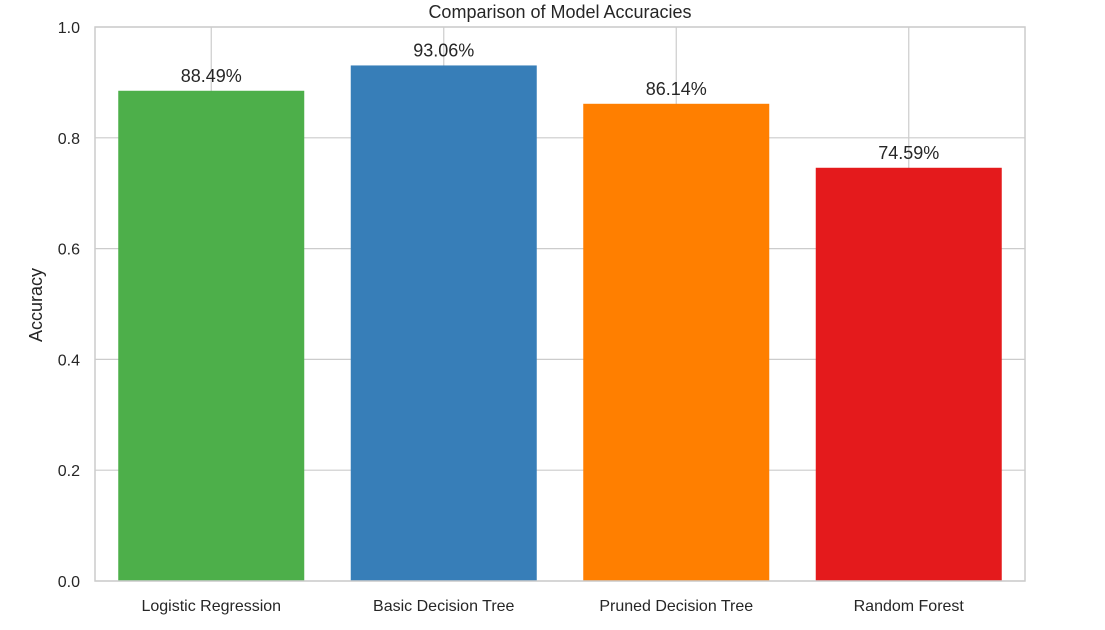  I want to click on x-tick-label: Basic Decision Tree, so click(443, 606).